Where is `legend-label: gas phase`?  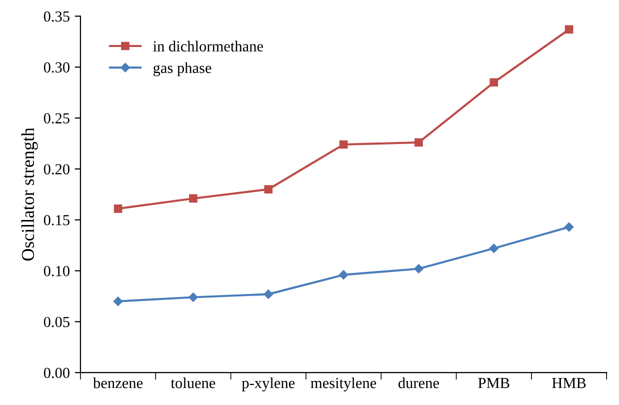
legend-label: gas phase is located at coordinates (182, 69).